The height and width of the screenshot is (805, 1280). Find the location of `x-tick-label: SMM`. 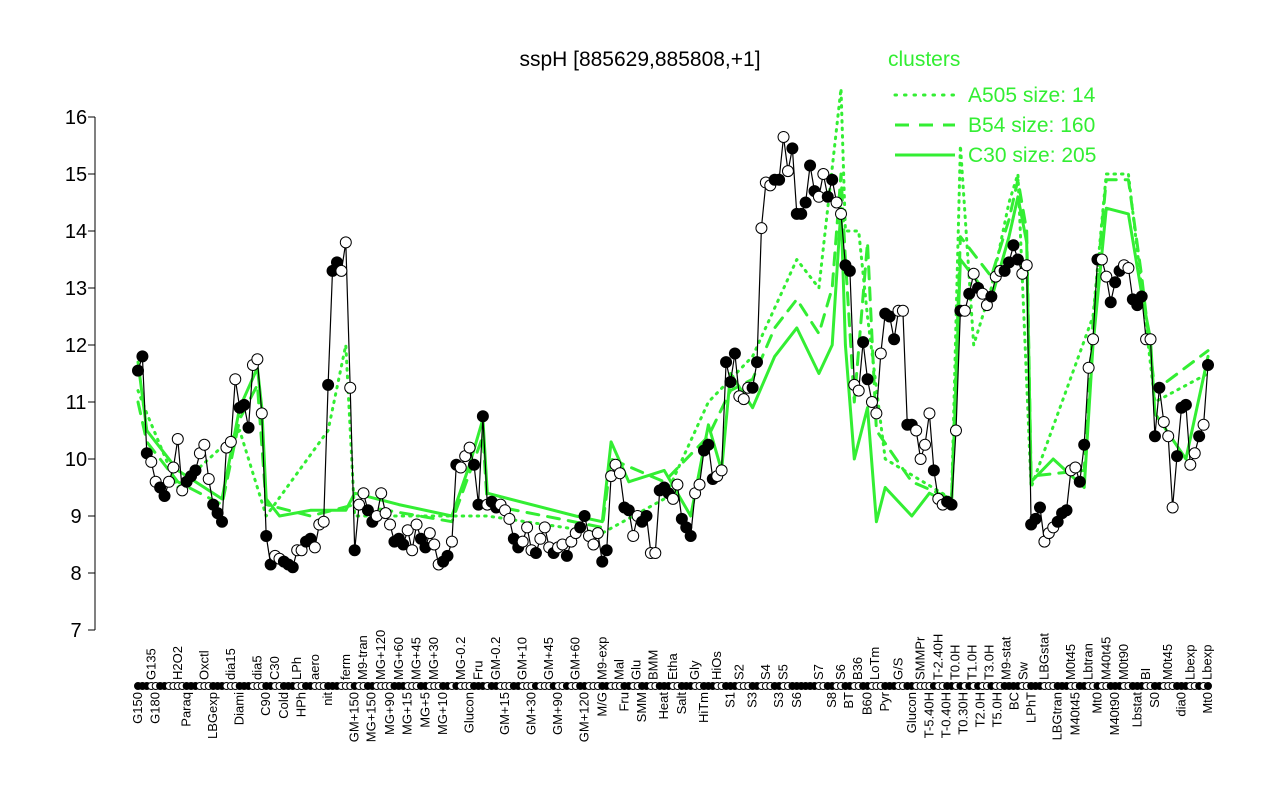

x-tick-label: SMM is located at coordinates (641, 707).